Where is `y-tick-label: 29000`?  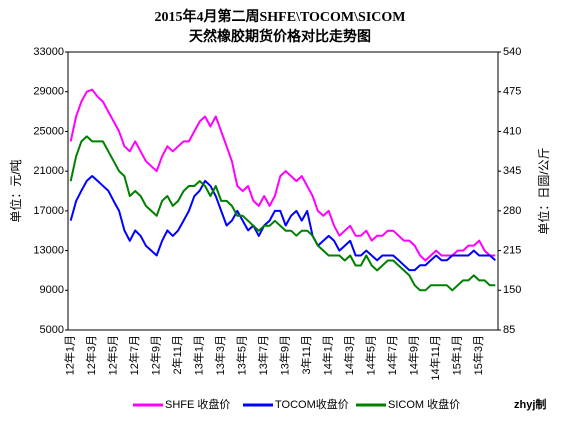
y-tick-label: 29000 is located at coordinates (48, 92).